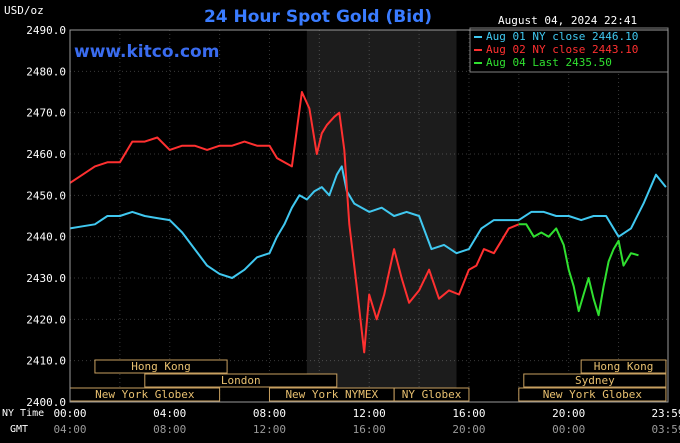 The width and height of the screenshot is (680, 443). I want to click on y-tick-label: 2400.0, so click(46, 402).